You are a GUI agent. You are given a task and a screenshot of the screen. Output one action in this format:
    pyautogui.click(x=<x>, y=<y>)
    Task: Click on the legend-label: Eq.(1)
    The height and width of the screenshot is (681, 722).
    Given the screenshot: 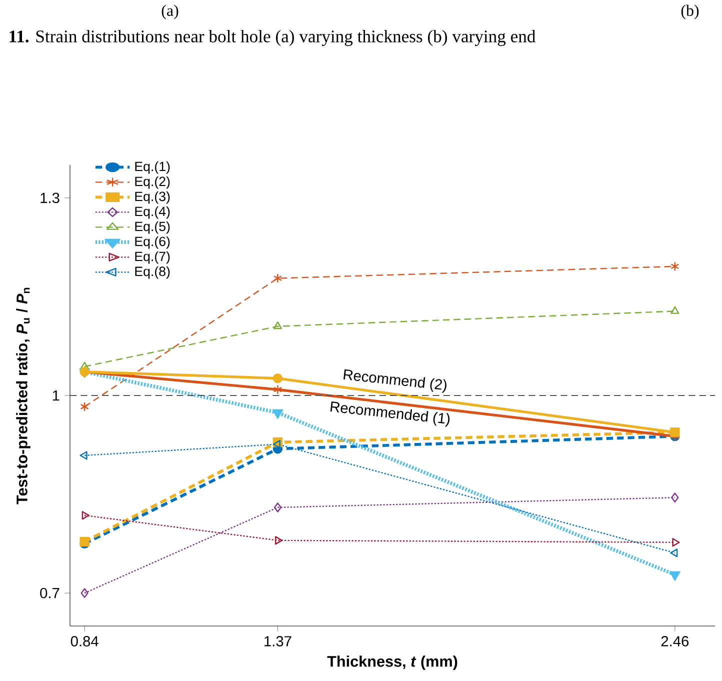 What is the action you would take?
    pyautogui.click(x=152, y=167)
    